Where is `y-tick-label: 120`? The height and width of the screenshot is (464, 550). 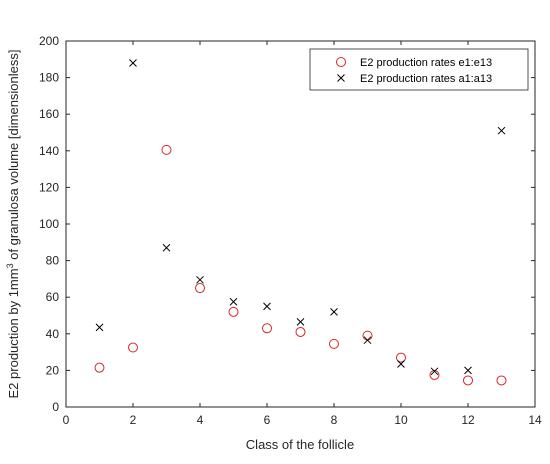 y-tick-label: 120 is located at coordinates (49, 187).